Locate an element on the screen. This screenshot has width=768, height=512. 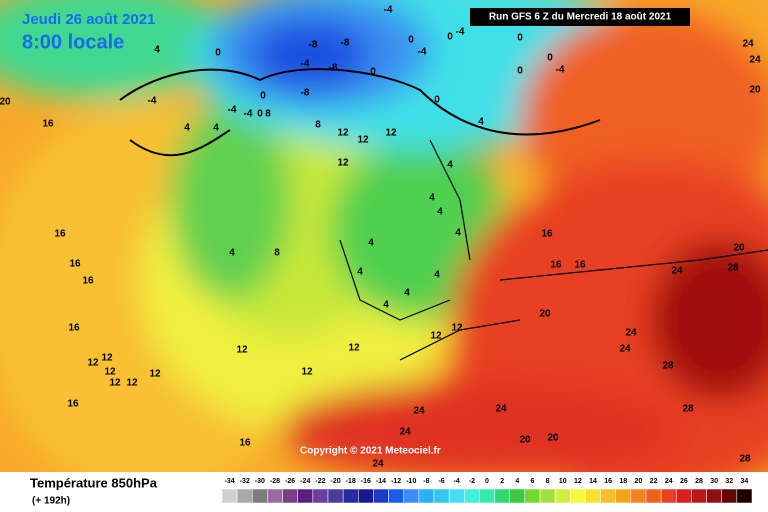
scale-tick-label: -24 is located at coordinates (305, 481).